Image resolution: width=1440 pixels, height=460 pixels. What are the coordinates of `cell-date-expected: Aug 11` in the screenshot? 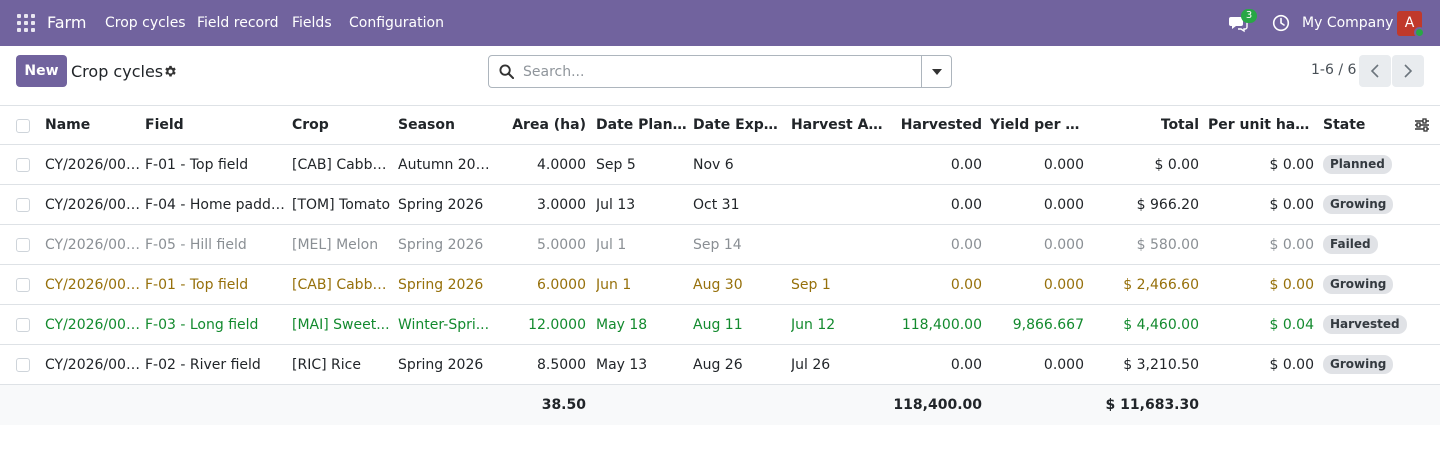 It's located at (718, 324).